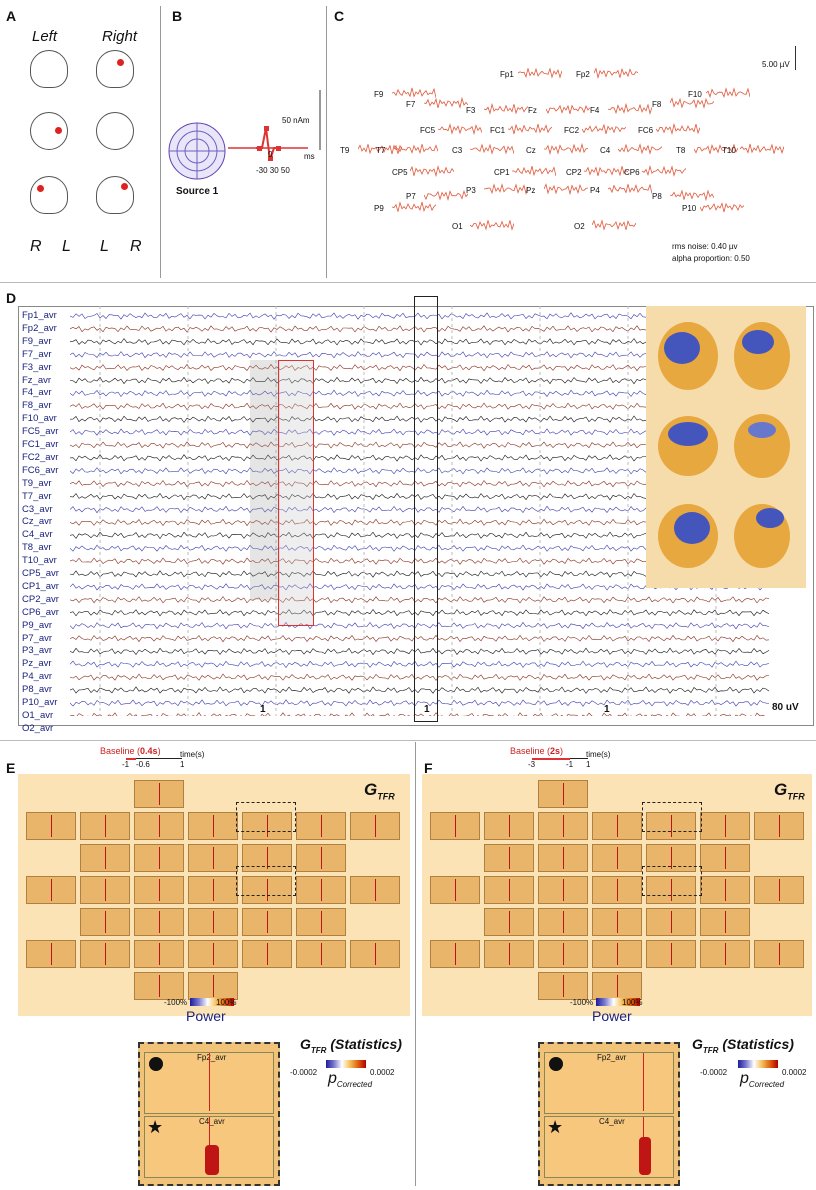 This screenshot has height=1190, width=816. What do you see at coordinates (382, 1072) in the screenshot?
I see `e-p-max: 0.0002` at bounding box center [382, 1072].